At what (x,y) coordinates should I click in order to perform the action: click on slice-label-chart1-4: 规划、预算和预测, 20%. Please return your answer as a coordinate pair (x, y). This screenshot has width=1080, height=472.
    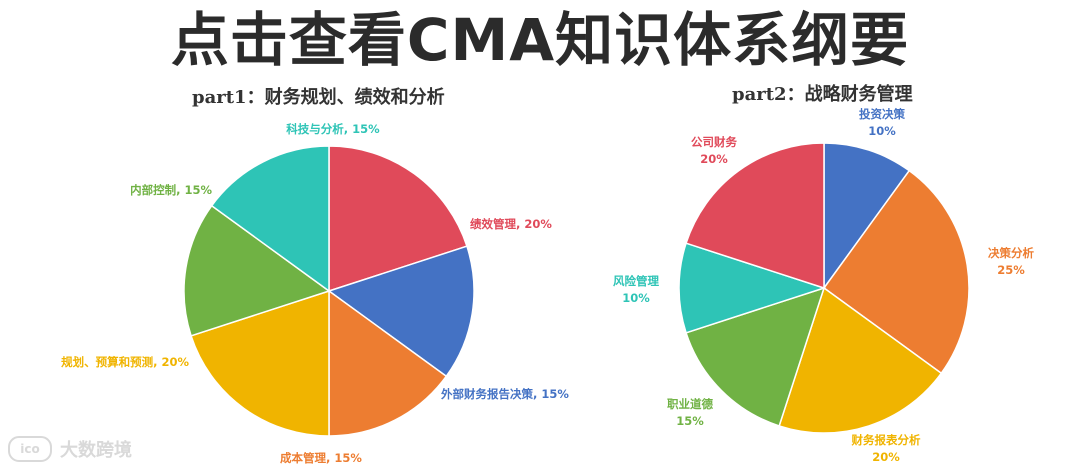
    Looking at the image, I should click on (125, 362).